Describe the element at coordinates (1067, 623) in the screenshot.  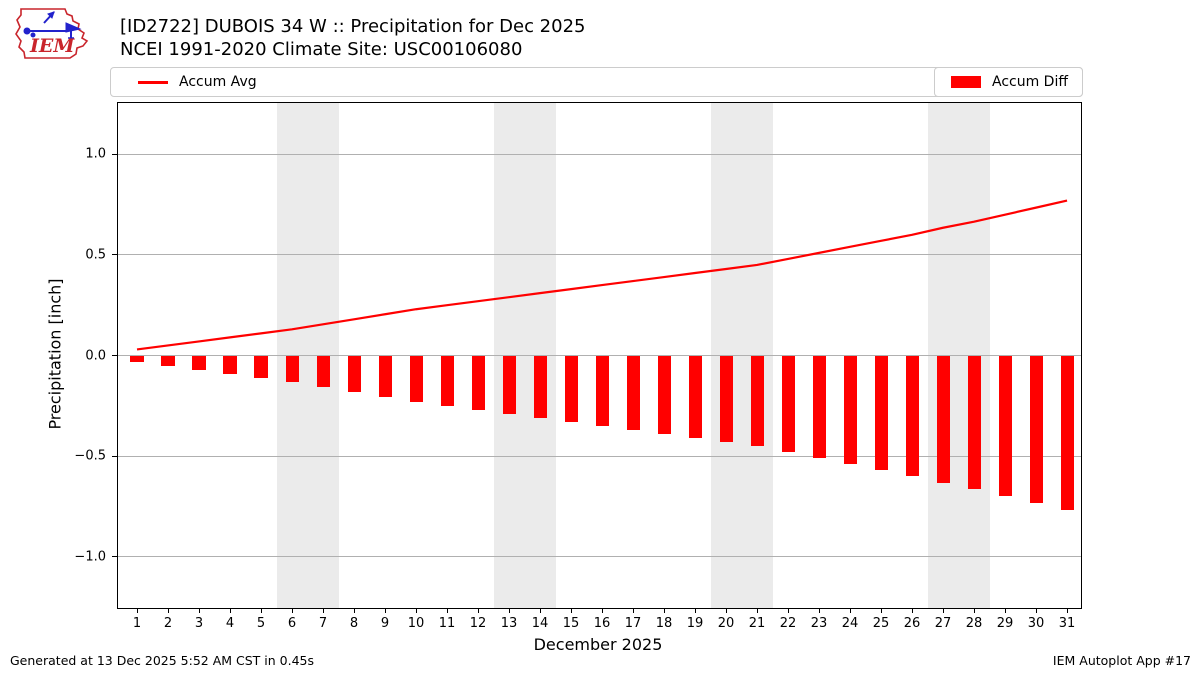
I see `x-tick-label: 31` at that location.